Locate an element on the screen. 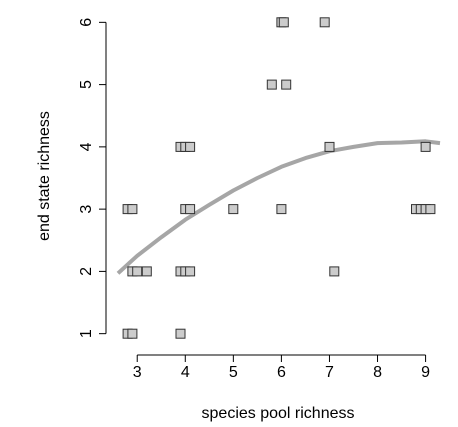 This screenshot has width=458, height=427. y-tick-label: 6 is located at coordinates (86, 22).